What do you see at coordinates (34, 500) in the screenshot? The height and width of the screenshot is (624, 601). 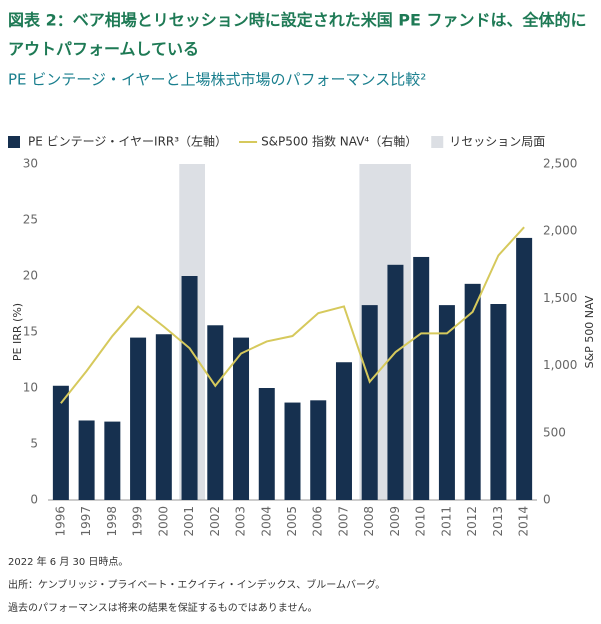 I see `y-tick-label: 0` at bounding box center [34, 500].